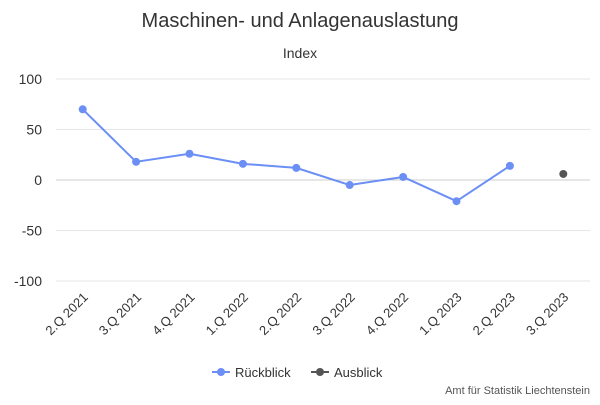 The height and width of the screenshot is (405, 600). I want to click on legend-label-rueckblick: Rückblick, so click(263, 372).